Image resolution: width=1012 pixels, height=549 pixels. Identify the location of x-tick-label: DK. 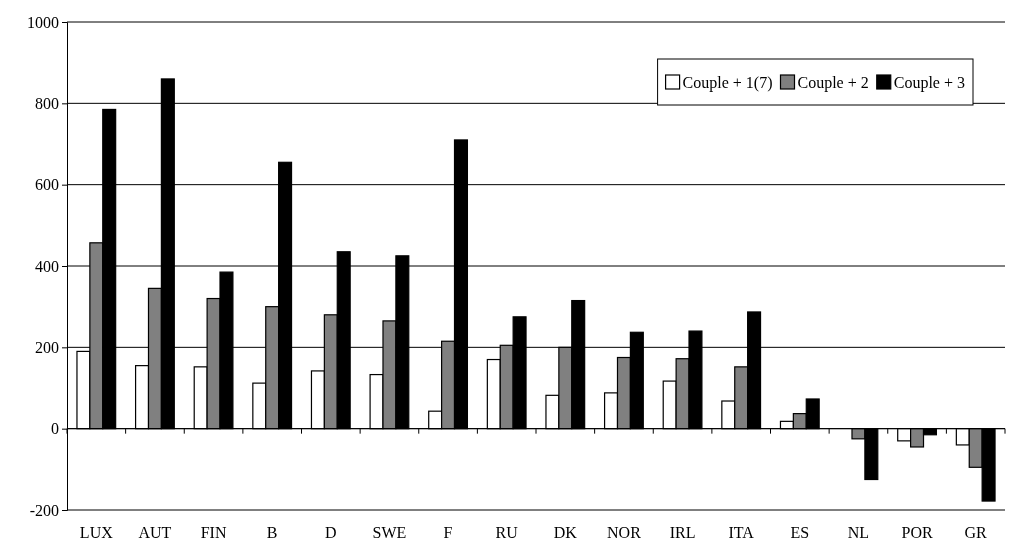
(565, 532).